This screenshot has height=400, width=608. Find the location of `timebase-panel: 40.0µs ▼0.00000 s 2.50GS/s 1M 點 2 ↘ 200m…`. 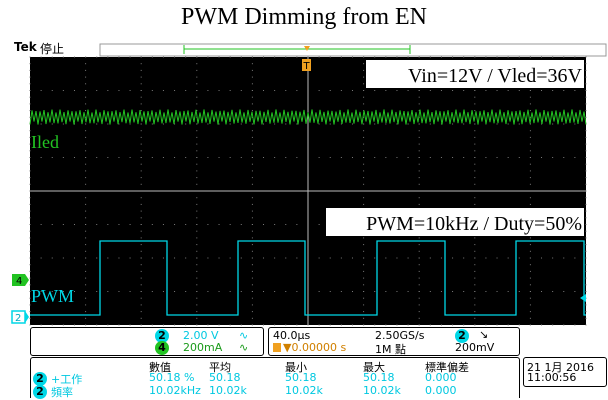

timebase-panel: 40.0µs ▼0.00000 s 2.50GS/s 1M 點 2 ↘ 200m… is located at coordinates (394, 341).